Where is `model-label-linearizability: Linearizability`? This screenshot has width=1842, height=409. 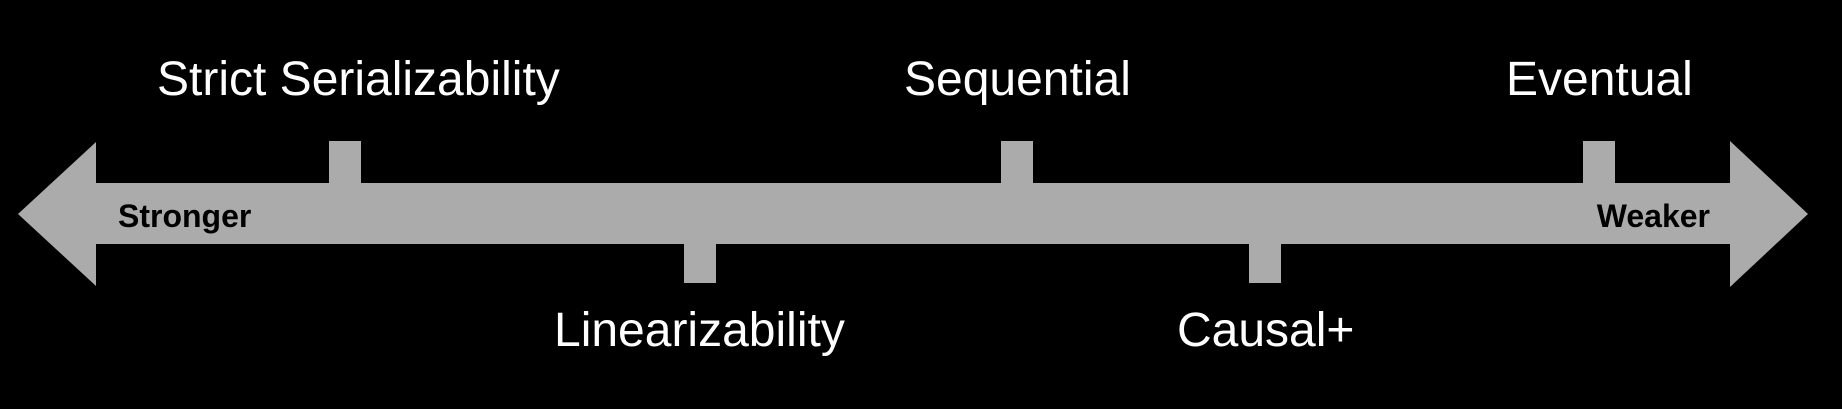
model-label-linearizability: Linearizability is located at coordinates (699, 330).